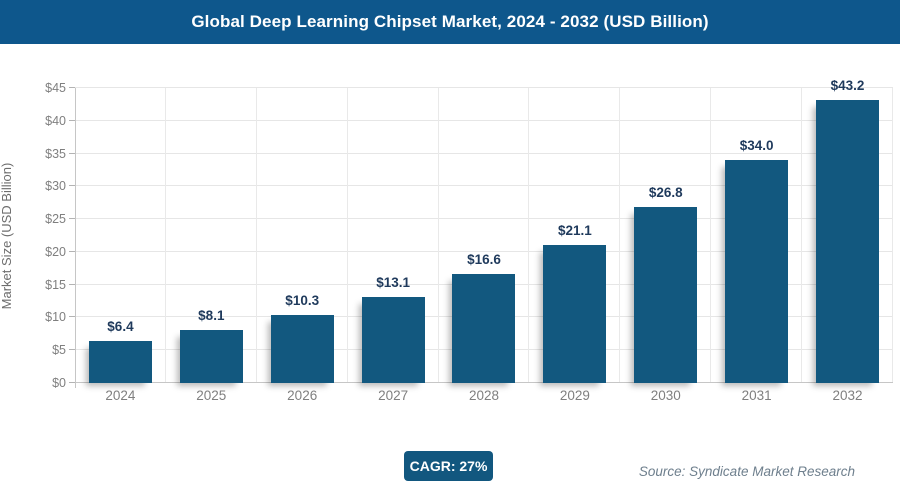 The width and height of the screenshot is (900, 500). I want to click on y-tick-label: $35, so click(55, 153).